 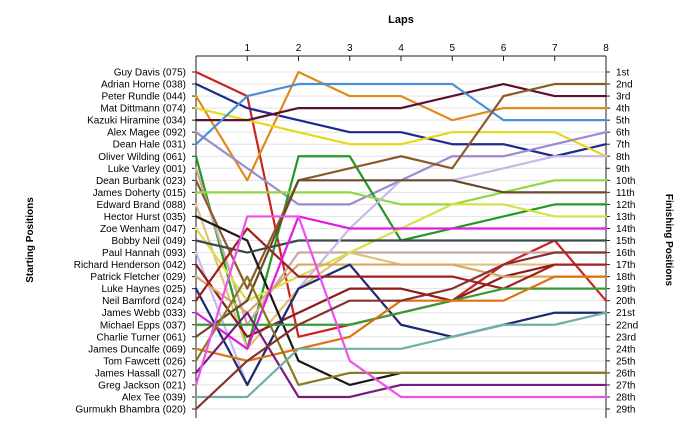 What do you see at coordinates (625, 181) in the screenshot?
I see `finish-position-label: 10th` at bounding box center [625, 181].